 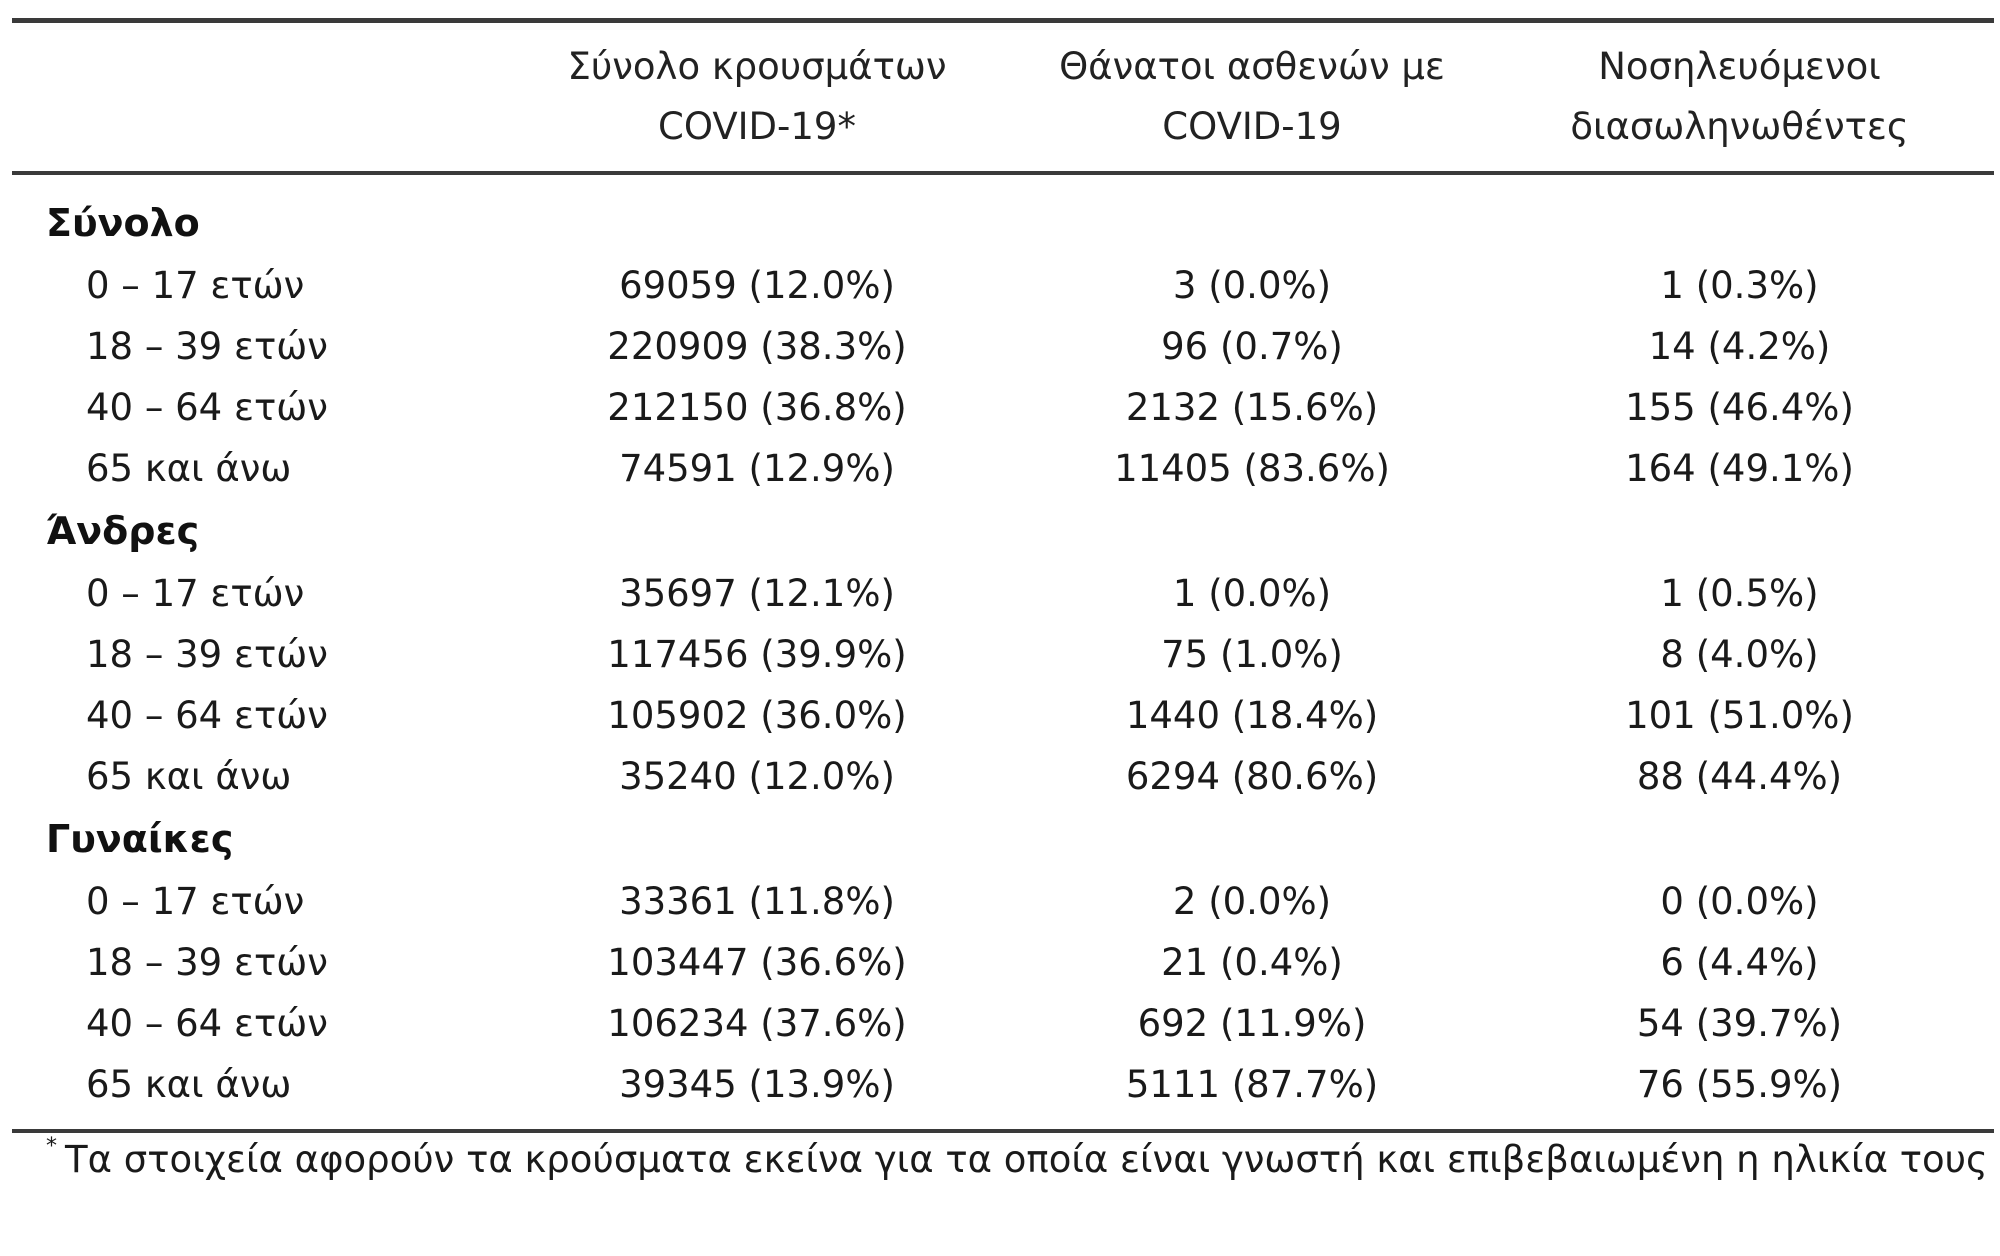 What do you see at coordinates (757, 593) in the screenshot?
I see `cases-cell: 35697 (12.1%)` at bounding box center [757, 593].